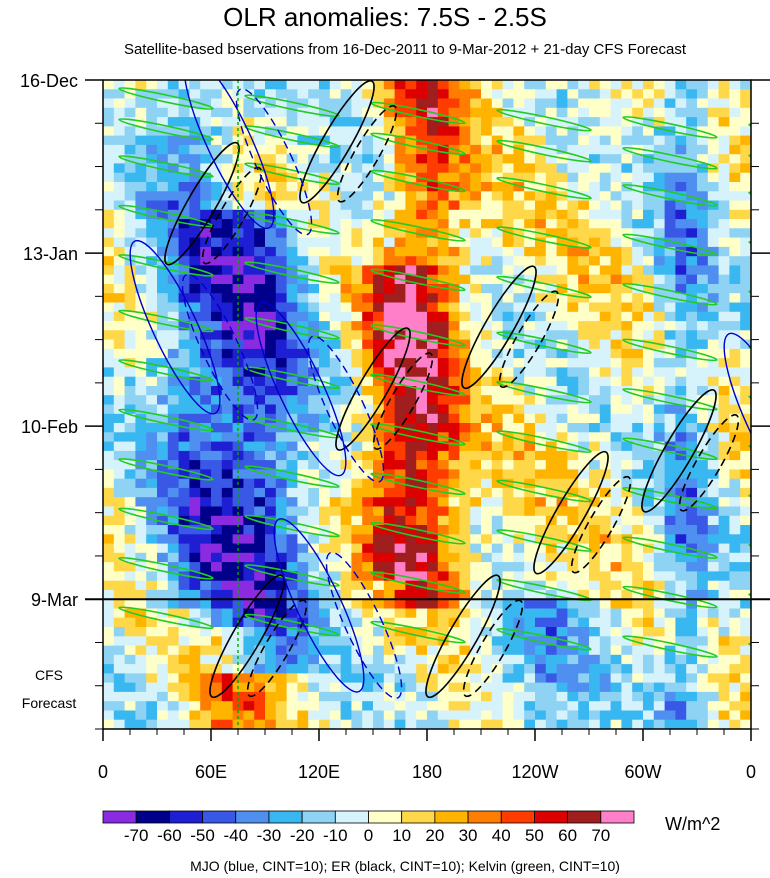 This screenshot has height=878, width=770. What do you see at coordinates (749, 252) in the screenshot?
I see `kelvin-contour` at bounding box center [749, 252].